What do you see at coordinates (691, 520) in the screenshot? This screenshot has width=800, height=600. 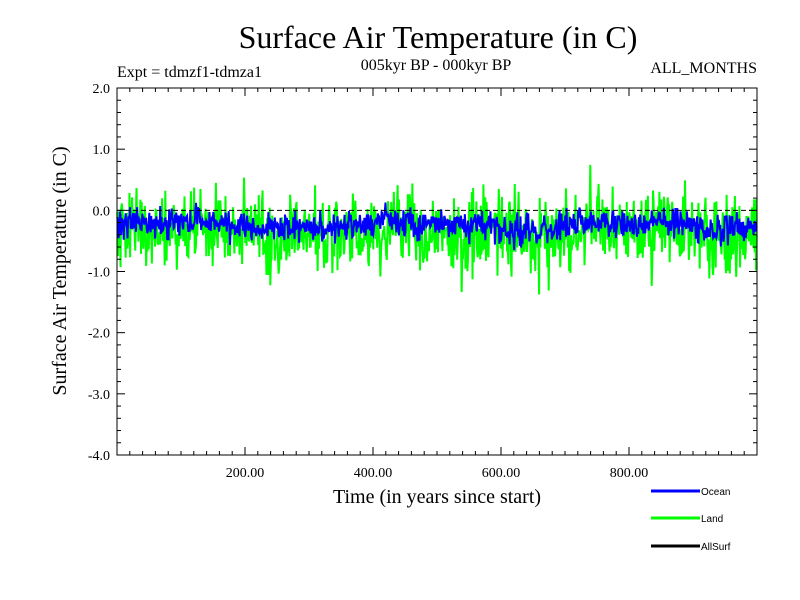 I see `legend: Ocean Land AllSurf` at bounding box center [691, 520].